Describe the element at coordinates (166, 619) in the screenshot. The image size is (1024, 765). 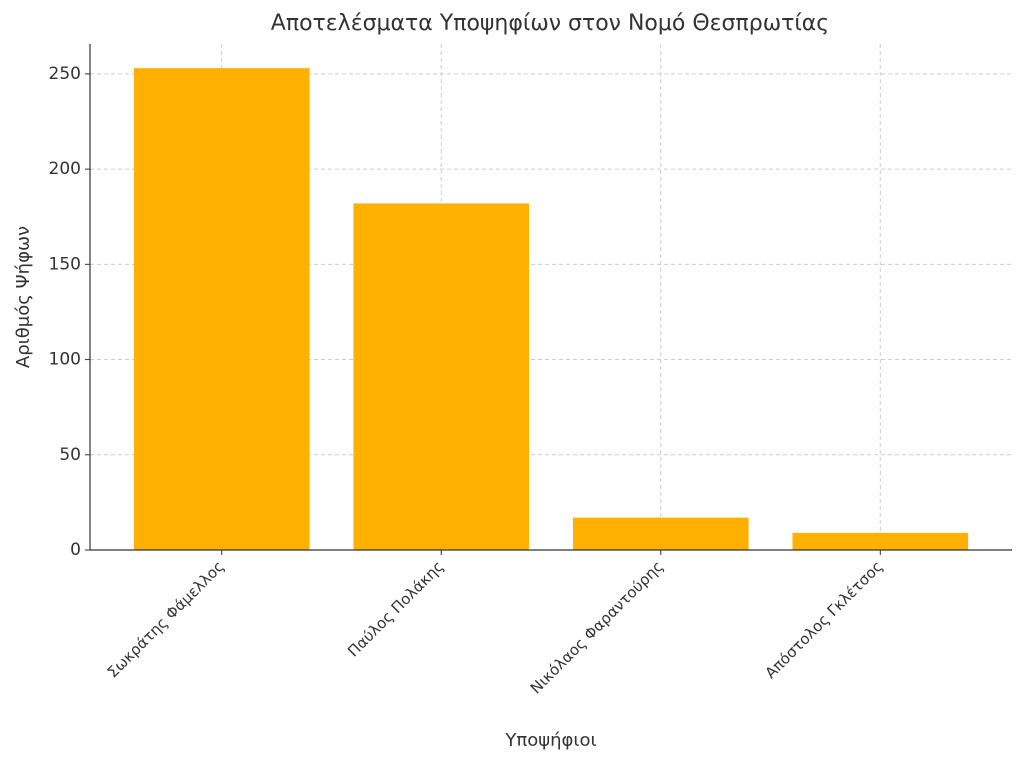
I see `x-tick-label: Σωκράτης Φάμελλος` at that location.